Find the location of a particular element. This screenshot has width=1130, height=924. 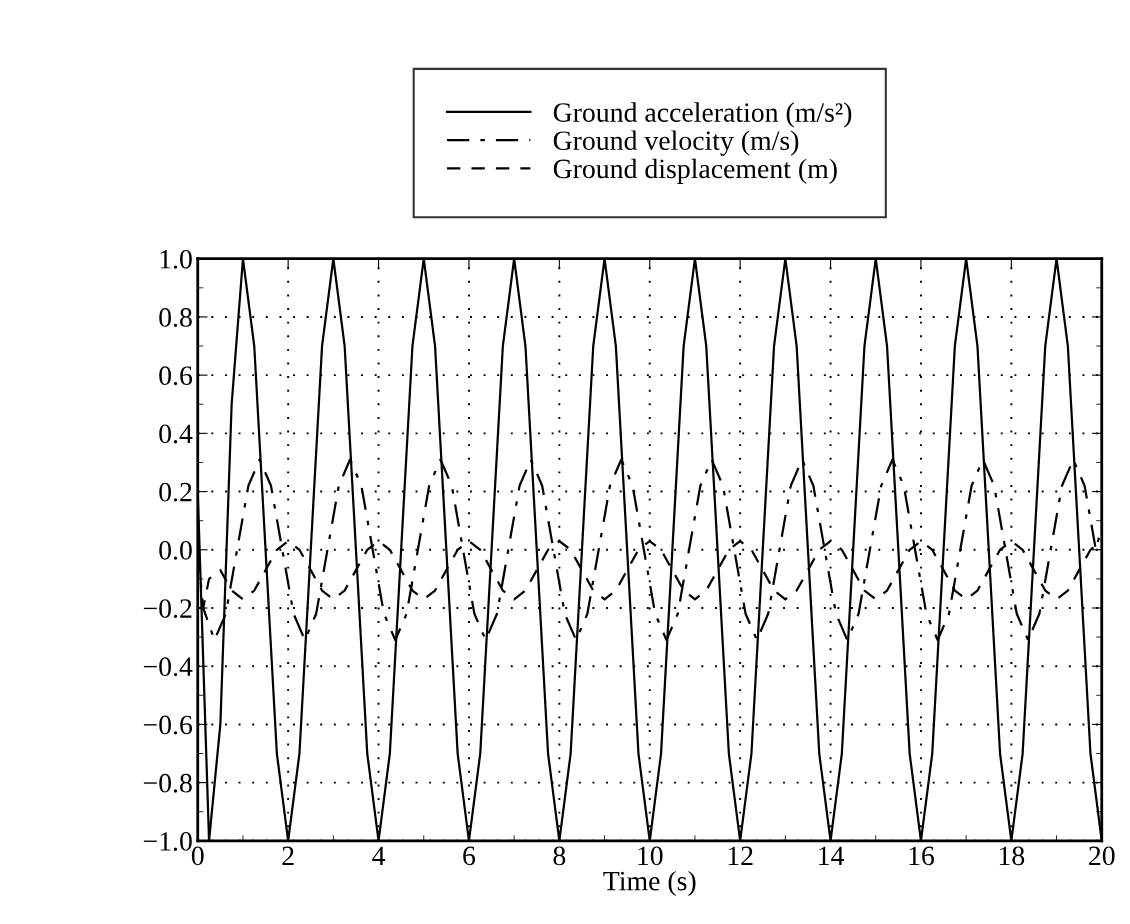

x-tick-label: 20 is located at coordinates (1102, 856).